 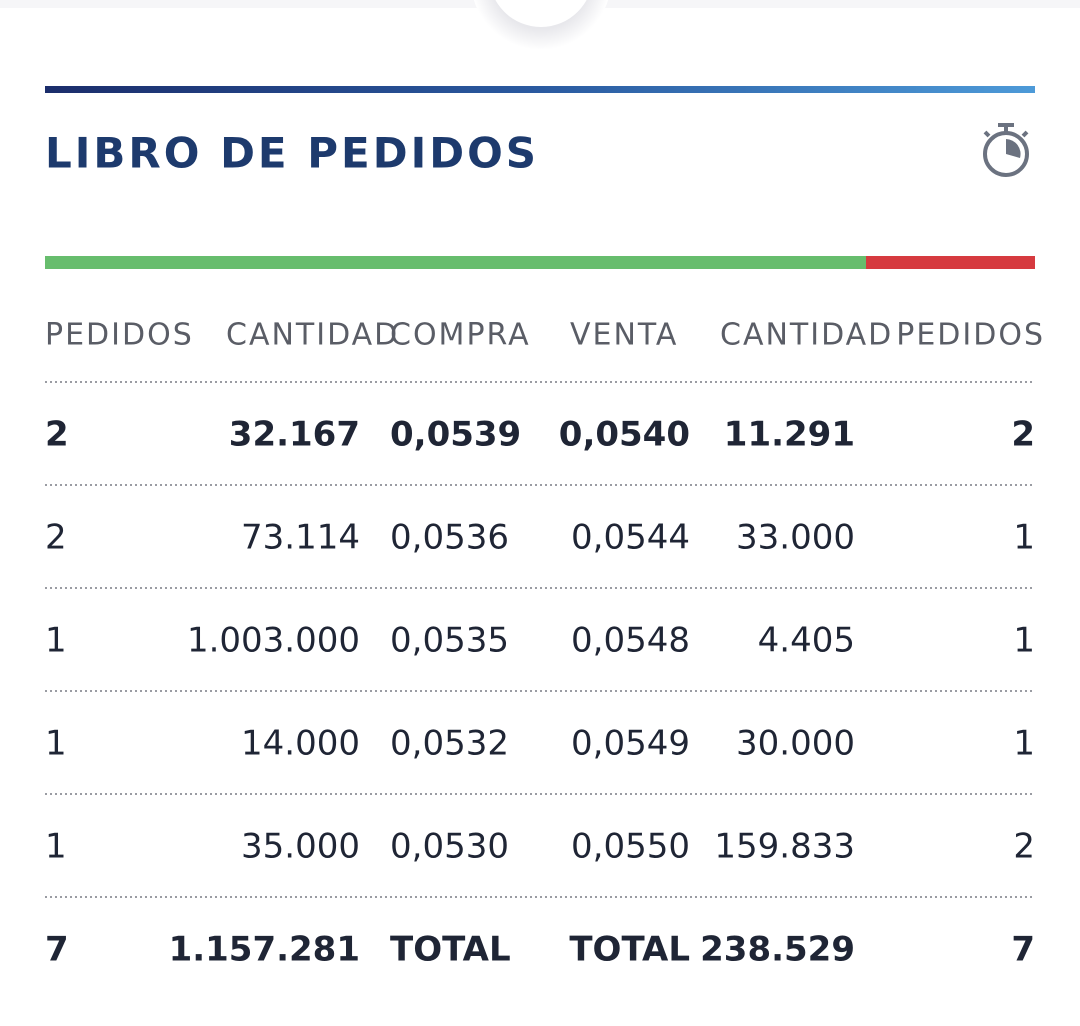 What do you see at coordinates (292, 153) in the screenshot?
I see `section-title: LIBRO DE PEDIDOS` at bounding box center [292, 153].